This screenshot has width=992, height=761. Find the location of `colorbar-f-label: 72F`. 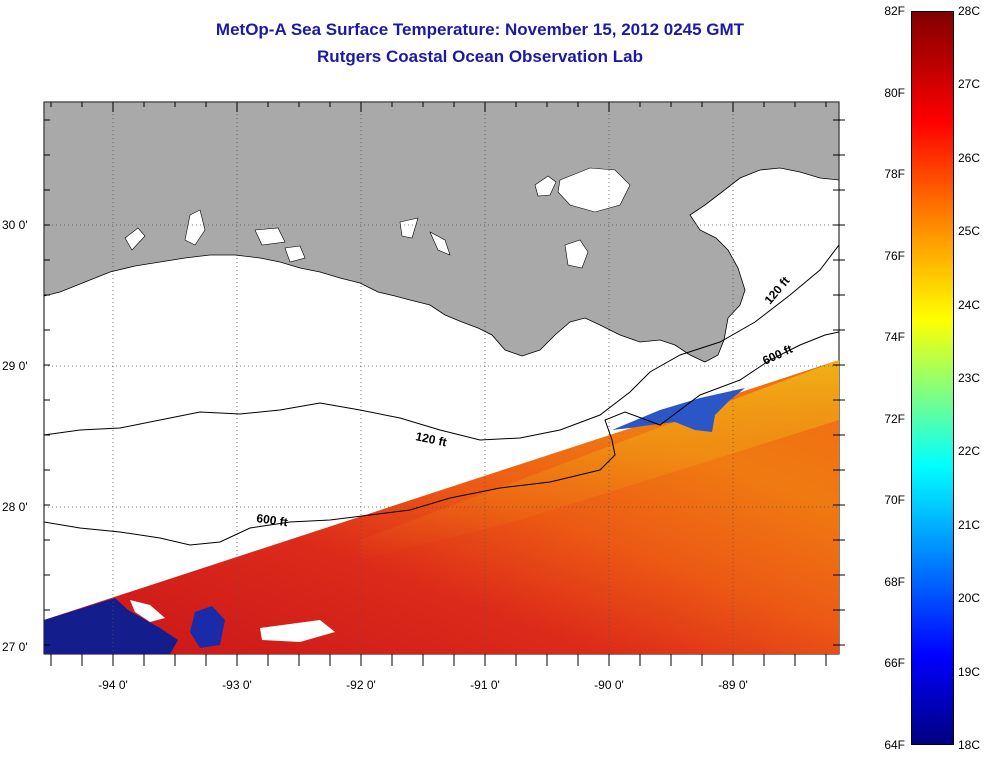

colorbar-f-label: 72F is located at coordinates (894, 418).